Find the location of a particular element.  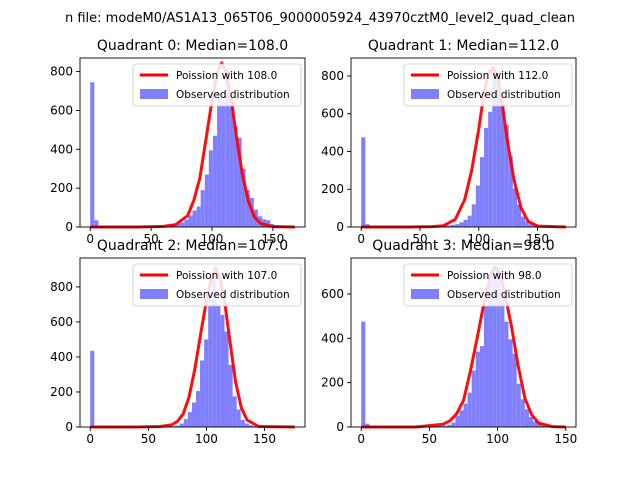

y-tick-label: 600 is located at coordinates (61, 110).